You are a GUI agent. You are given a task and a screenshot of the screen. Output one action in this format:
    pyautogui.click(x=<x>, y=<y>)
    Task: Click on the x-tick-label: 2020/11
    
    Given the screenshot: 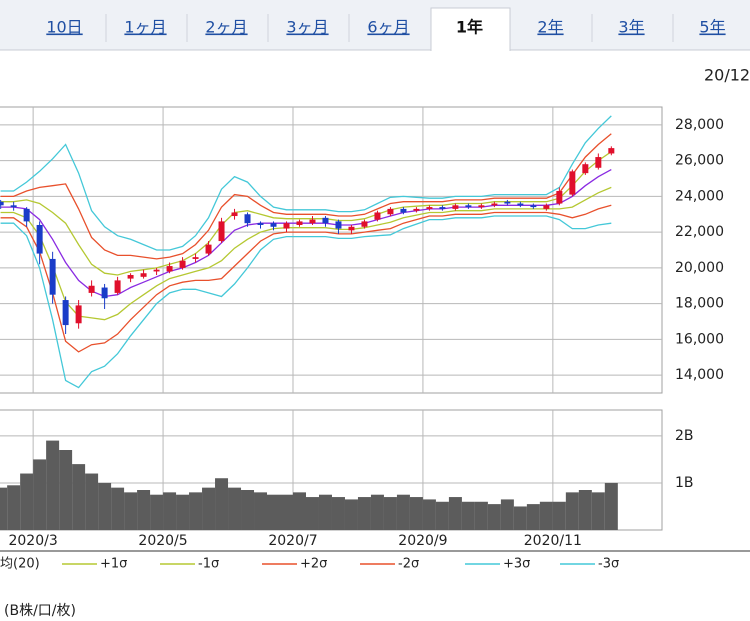 What is the action you would take?
    pyautogui.click(x=553, y=541)
    